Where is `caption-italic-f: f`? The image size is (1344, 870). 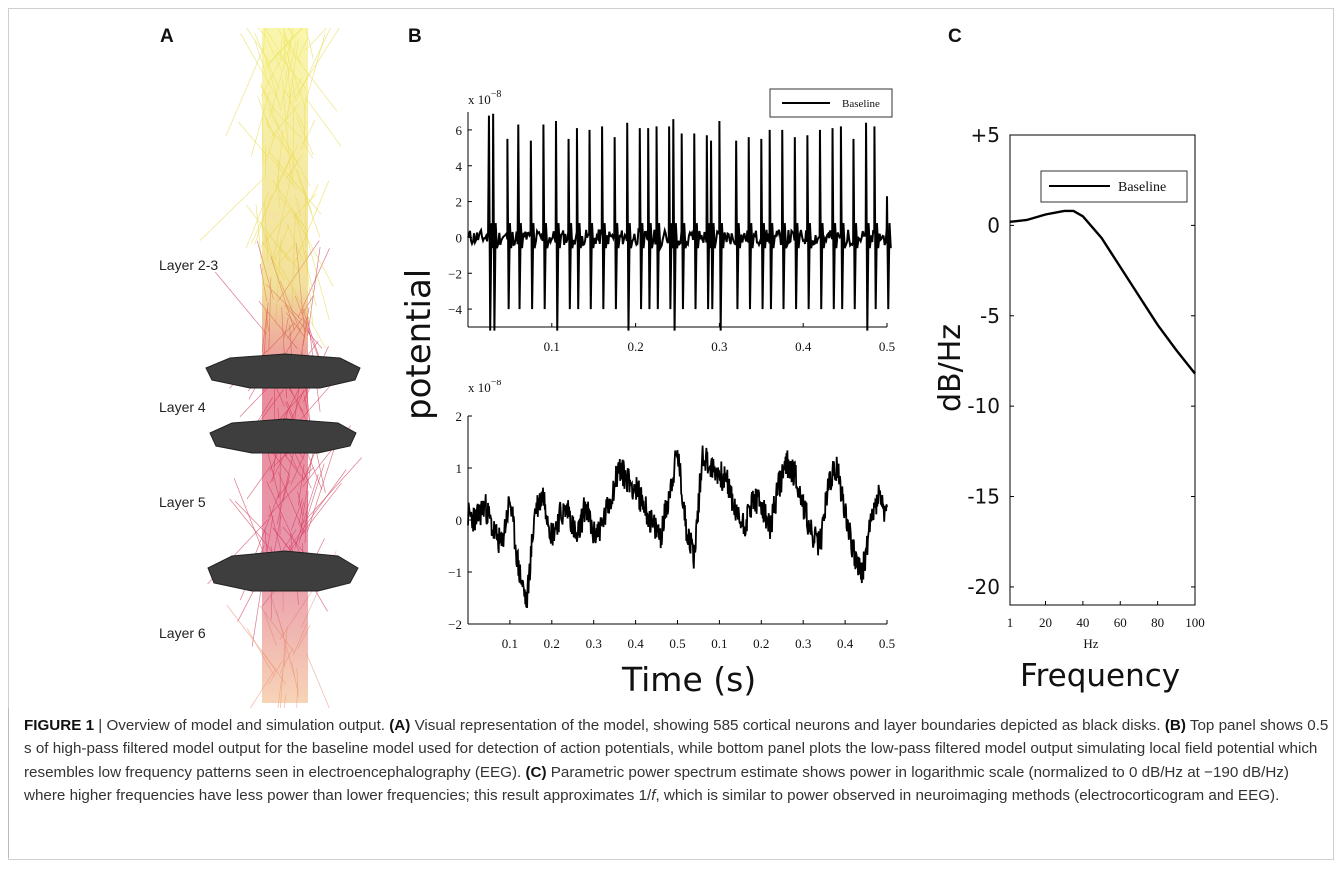 caption-italic-f: f is located at coordinates (653, 795).